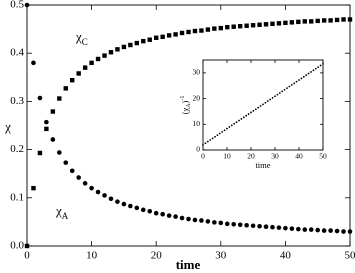 This screenshot has height=273, width=355. What do you see at coordinates (198, 149) in the screenshot?
I see `y-tick-label: 0` at bounding box center [198, 149].